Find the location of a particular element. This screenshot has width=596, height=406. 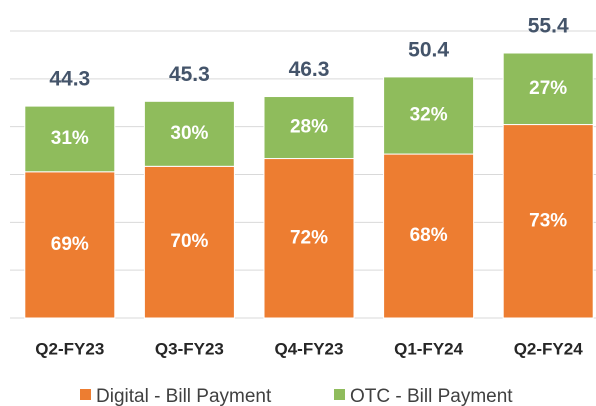

total-label: 50.4 is located at coordinates (428, 49).